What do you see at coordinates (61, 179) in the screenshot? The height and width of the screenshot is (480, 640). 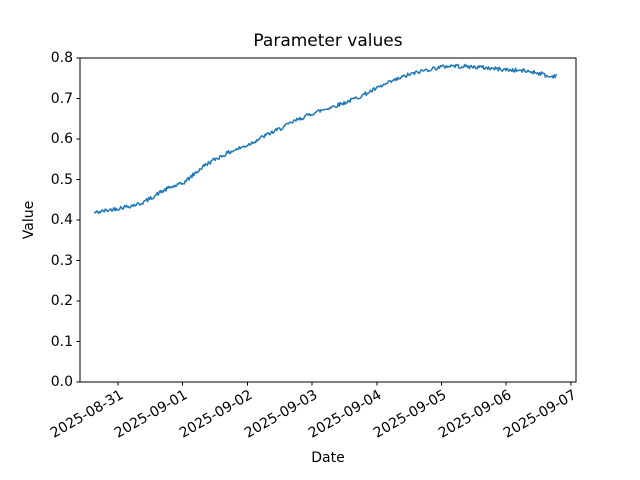 I see `y-tick-label: 0.5` at bounding box center [61, 179].